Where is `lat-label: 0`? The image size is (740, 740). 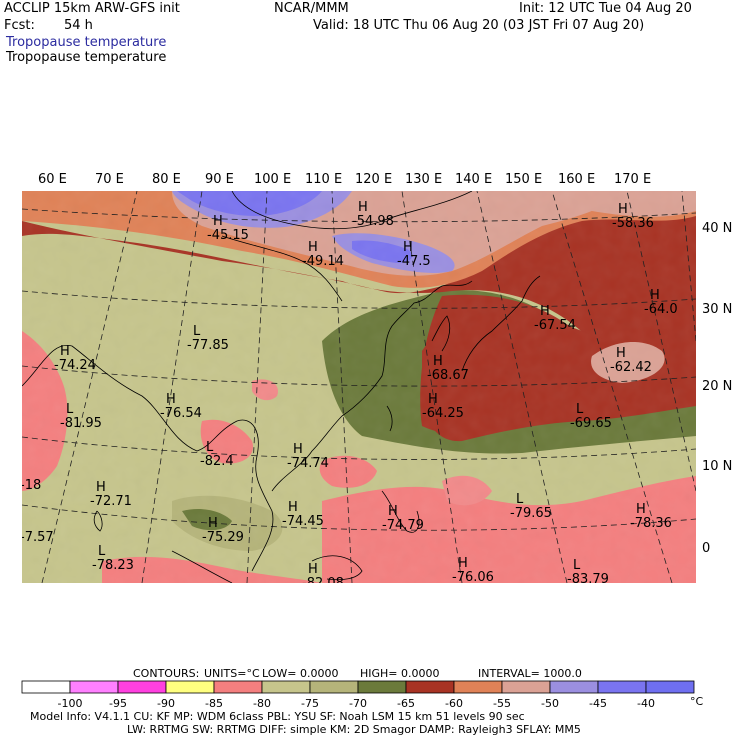 lat-label: 0 is located at coordinates (706, 548).